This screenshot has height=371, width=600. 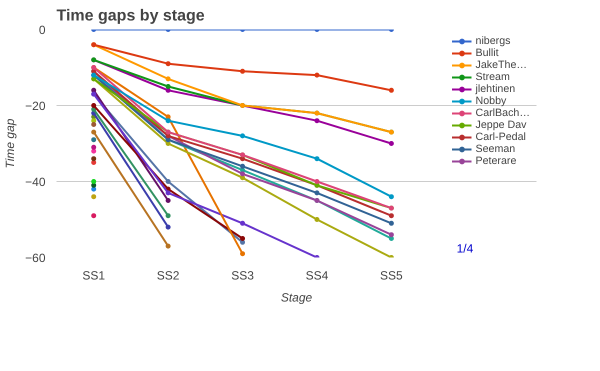 What do you see at coordinates (242, 275) in the screenshot?
I see `x-tick-label: SS3` at bounding box center [242, 275].